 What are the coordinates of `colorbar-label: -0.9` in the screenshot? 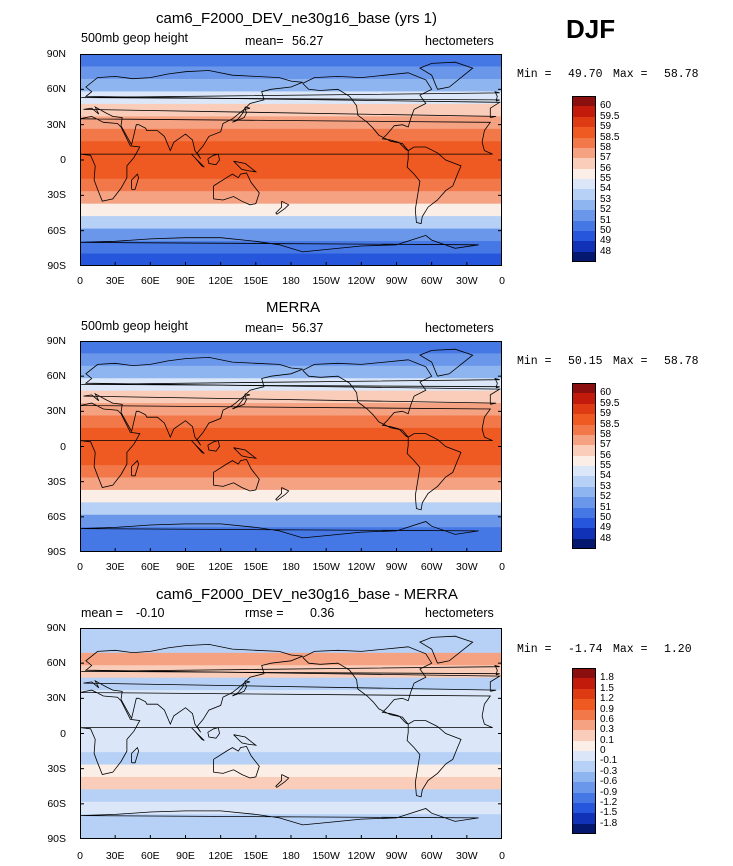 It's located at (609, 792).